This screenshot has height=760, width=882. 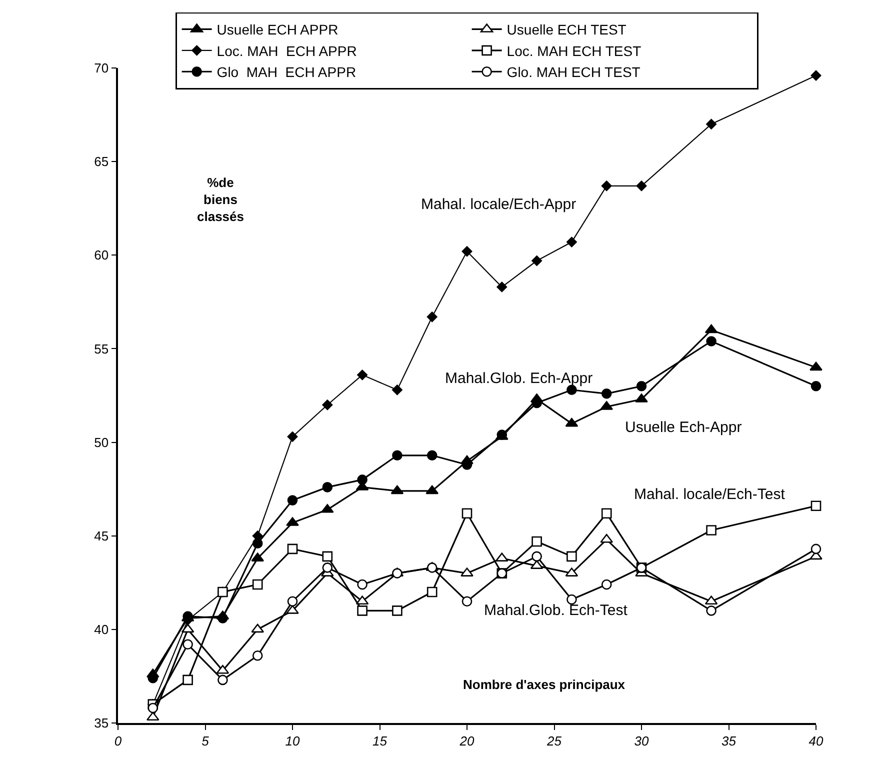 What do you see at coordinates (101, 348) in the screenshot?
I see `y-tick-label: 55` at bounding box center [101, 348].